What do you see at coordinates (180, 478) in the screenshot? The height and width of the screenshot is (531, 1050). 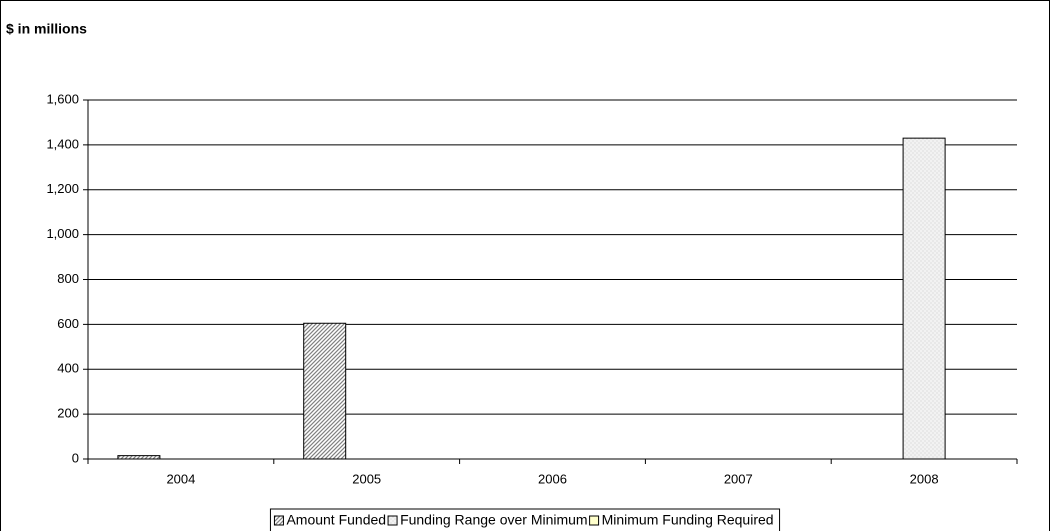 I see `x-tick-label: 2004` at bounding box center [180, 478].